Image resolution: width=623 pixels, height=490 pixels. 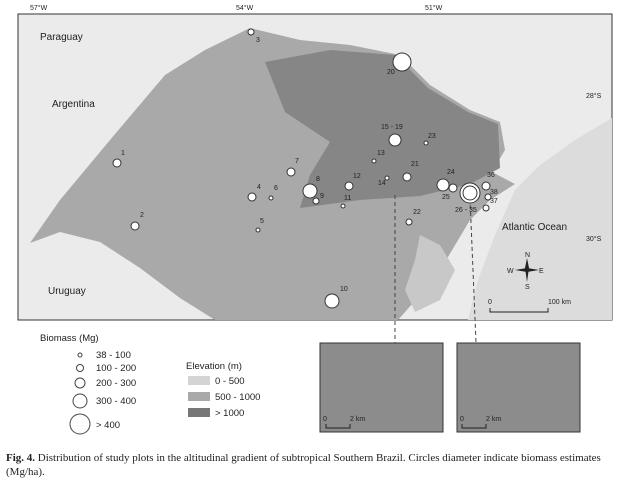 I want to click on legend-item: 38 - 100, so click(x=113, y=355).